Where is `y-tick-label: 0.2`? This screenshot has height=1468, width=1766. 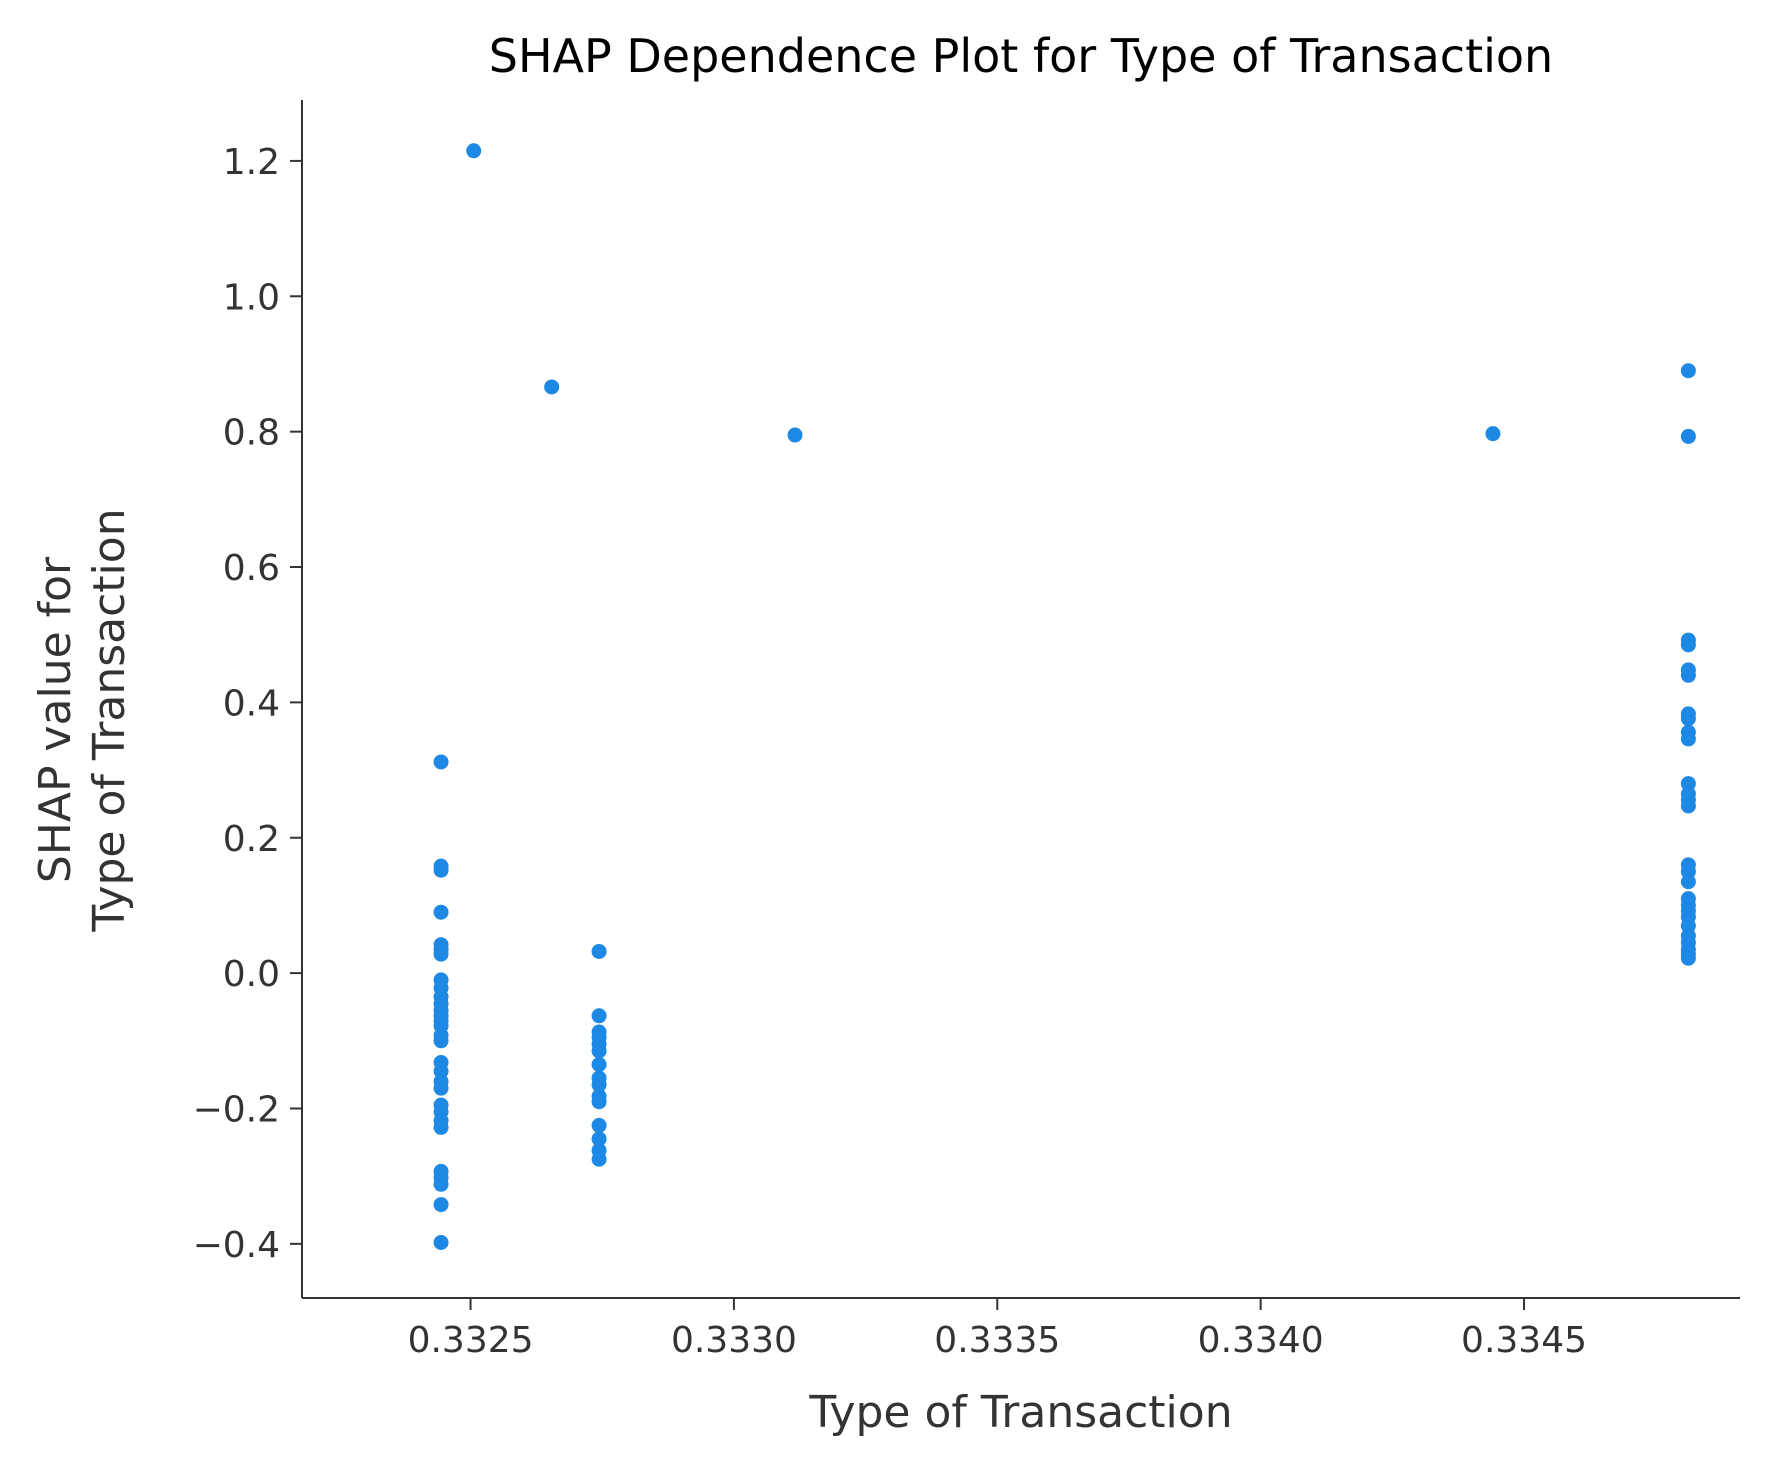
y-tick-label: 0.2 is located at coordinates (251, 839).